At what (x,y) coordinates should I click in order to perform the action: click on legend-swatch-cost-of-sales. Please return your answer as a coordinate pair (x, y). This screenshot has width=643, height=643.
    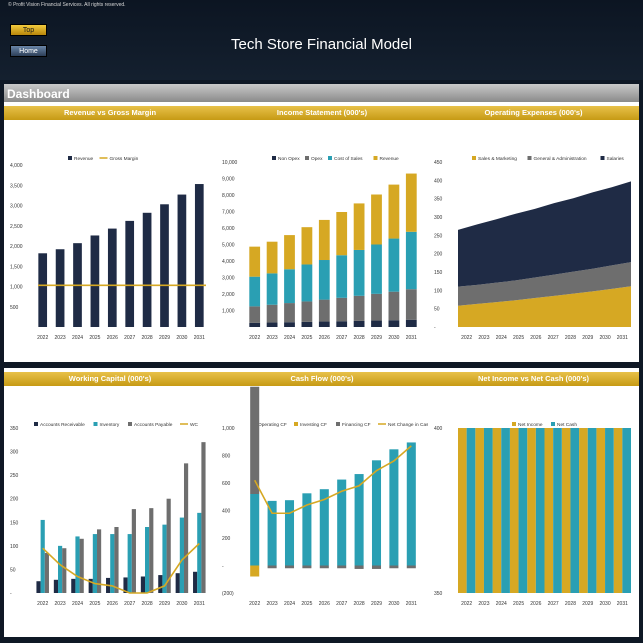
    Looking at the image, I should click on (330, 158).